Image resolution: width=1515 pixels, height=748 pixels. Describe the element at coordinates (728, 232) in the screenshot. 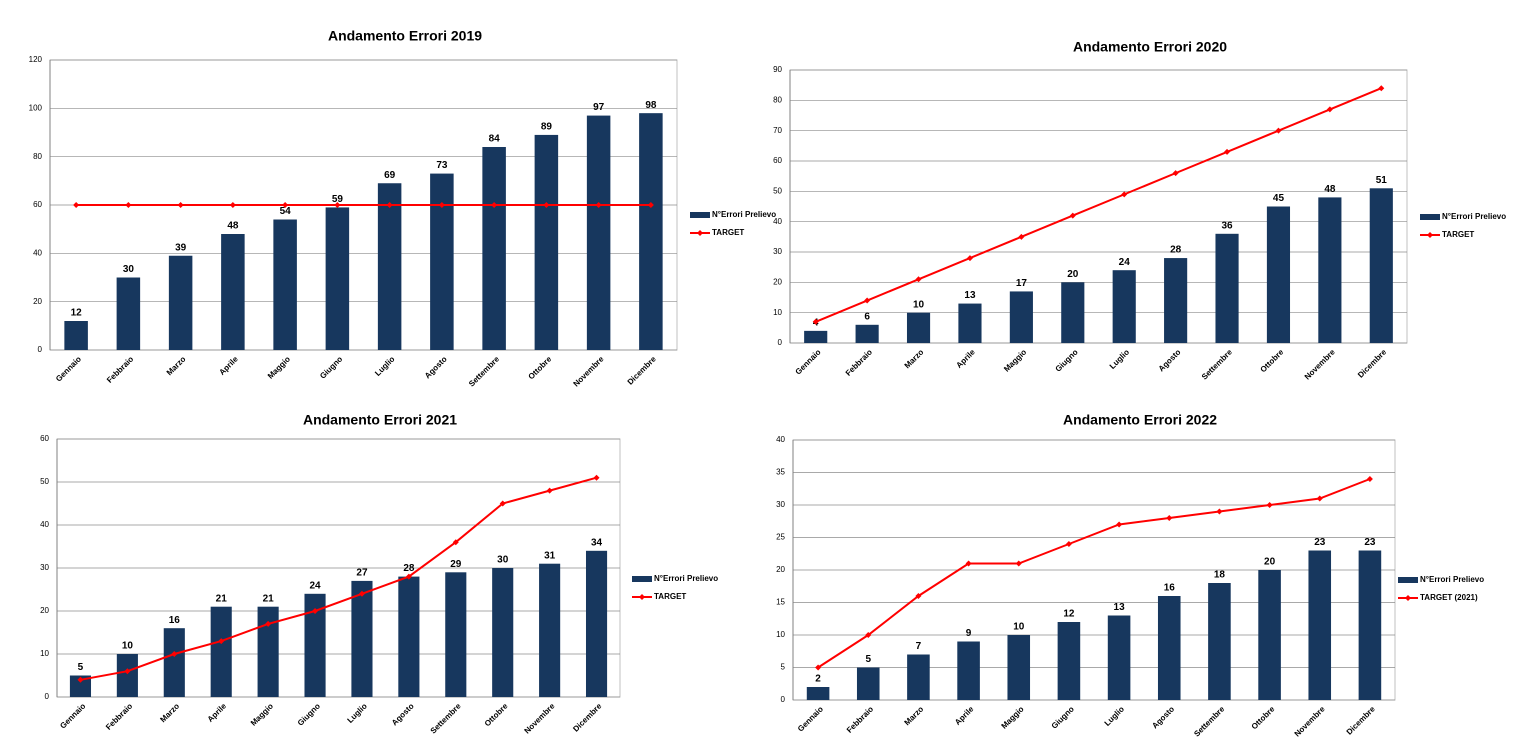

I see `legend-label: TARGET` at that location.